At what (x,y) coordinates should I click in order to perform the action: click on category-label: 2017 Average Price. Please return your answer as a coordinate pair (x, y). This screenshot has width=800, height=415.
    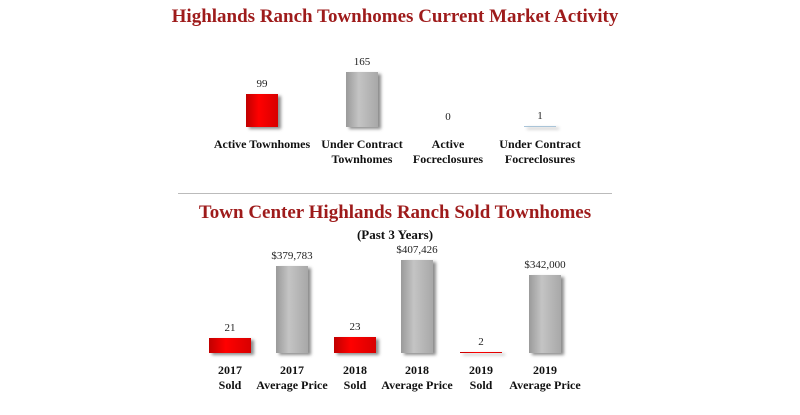
    Looking at the image, I should click on (292, 377).